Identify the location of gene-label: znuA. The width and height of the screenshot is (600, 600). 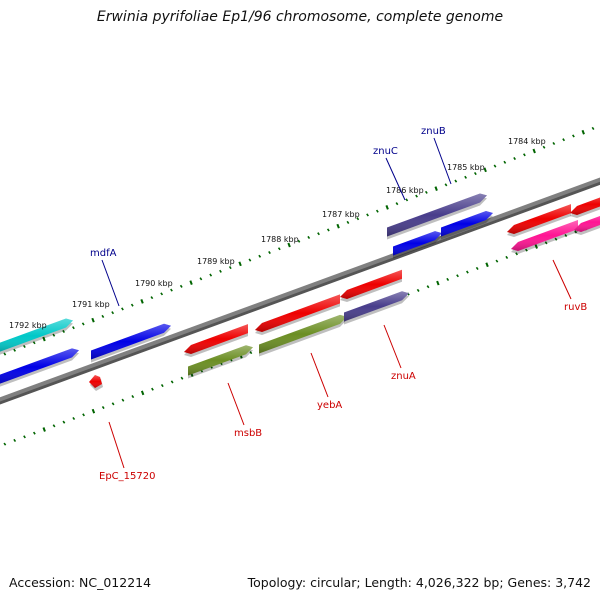
(403, 376).